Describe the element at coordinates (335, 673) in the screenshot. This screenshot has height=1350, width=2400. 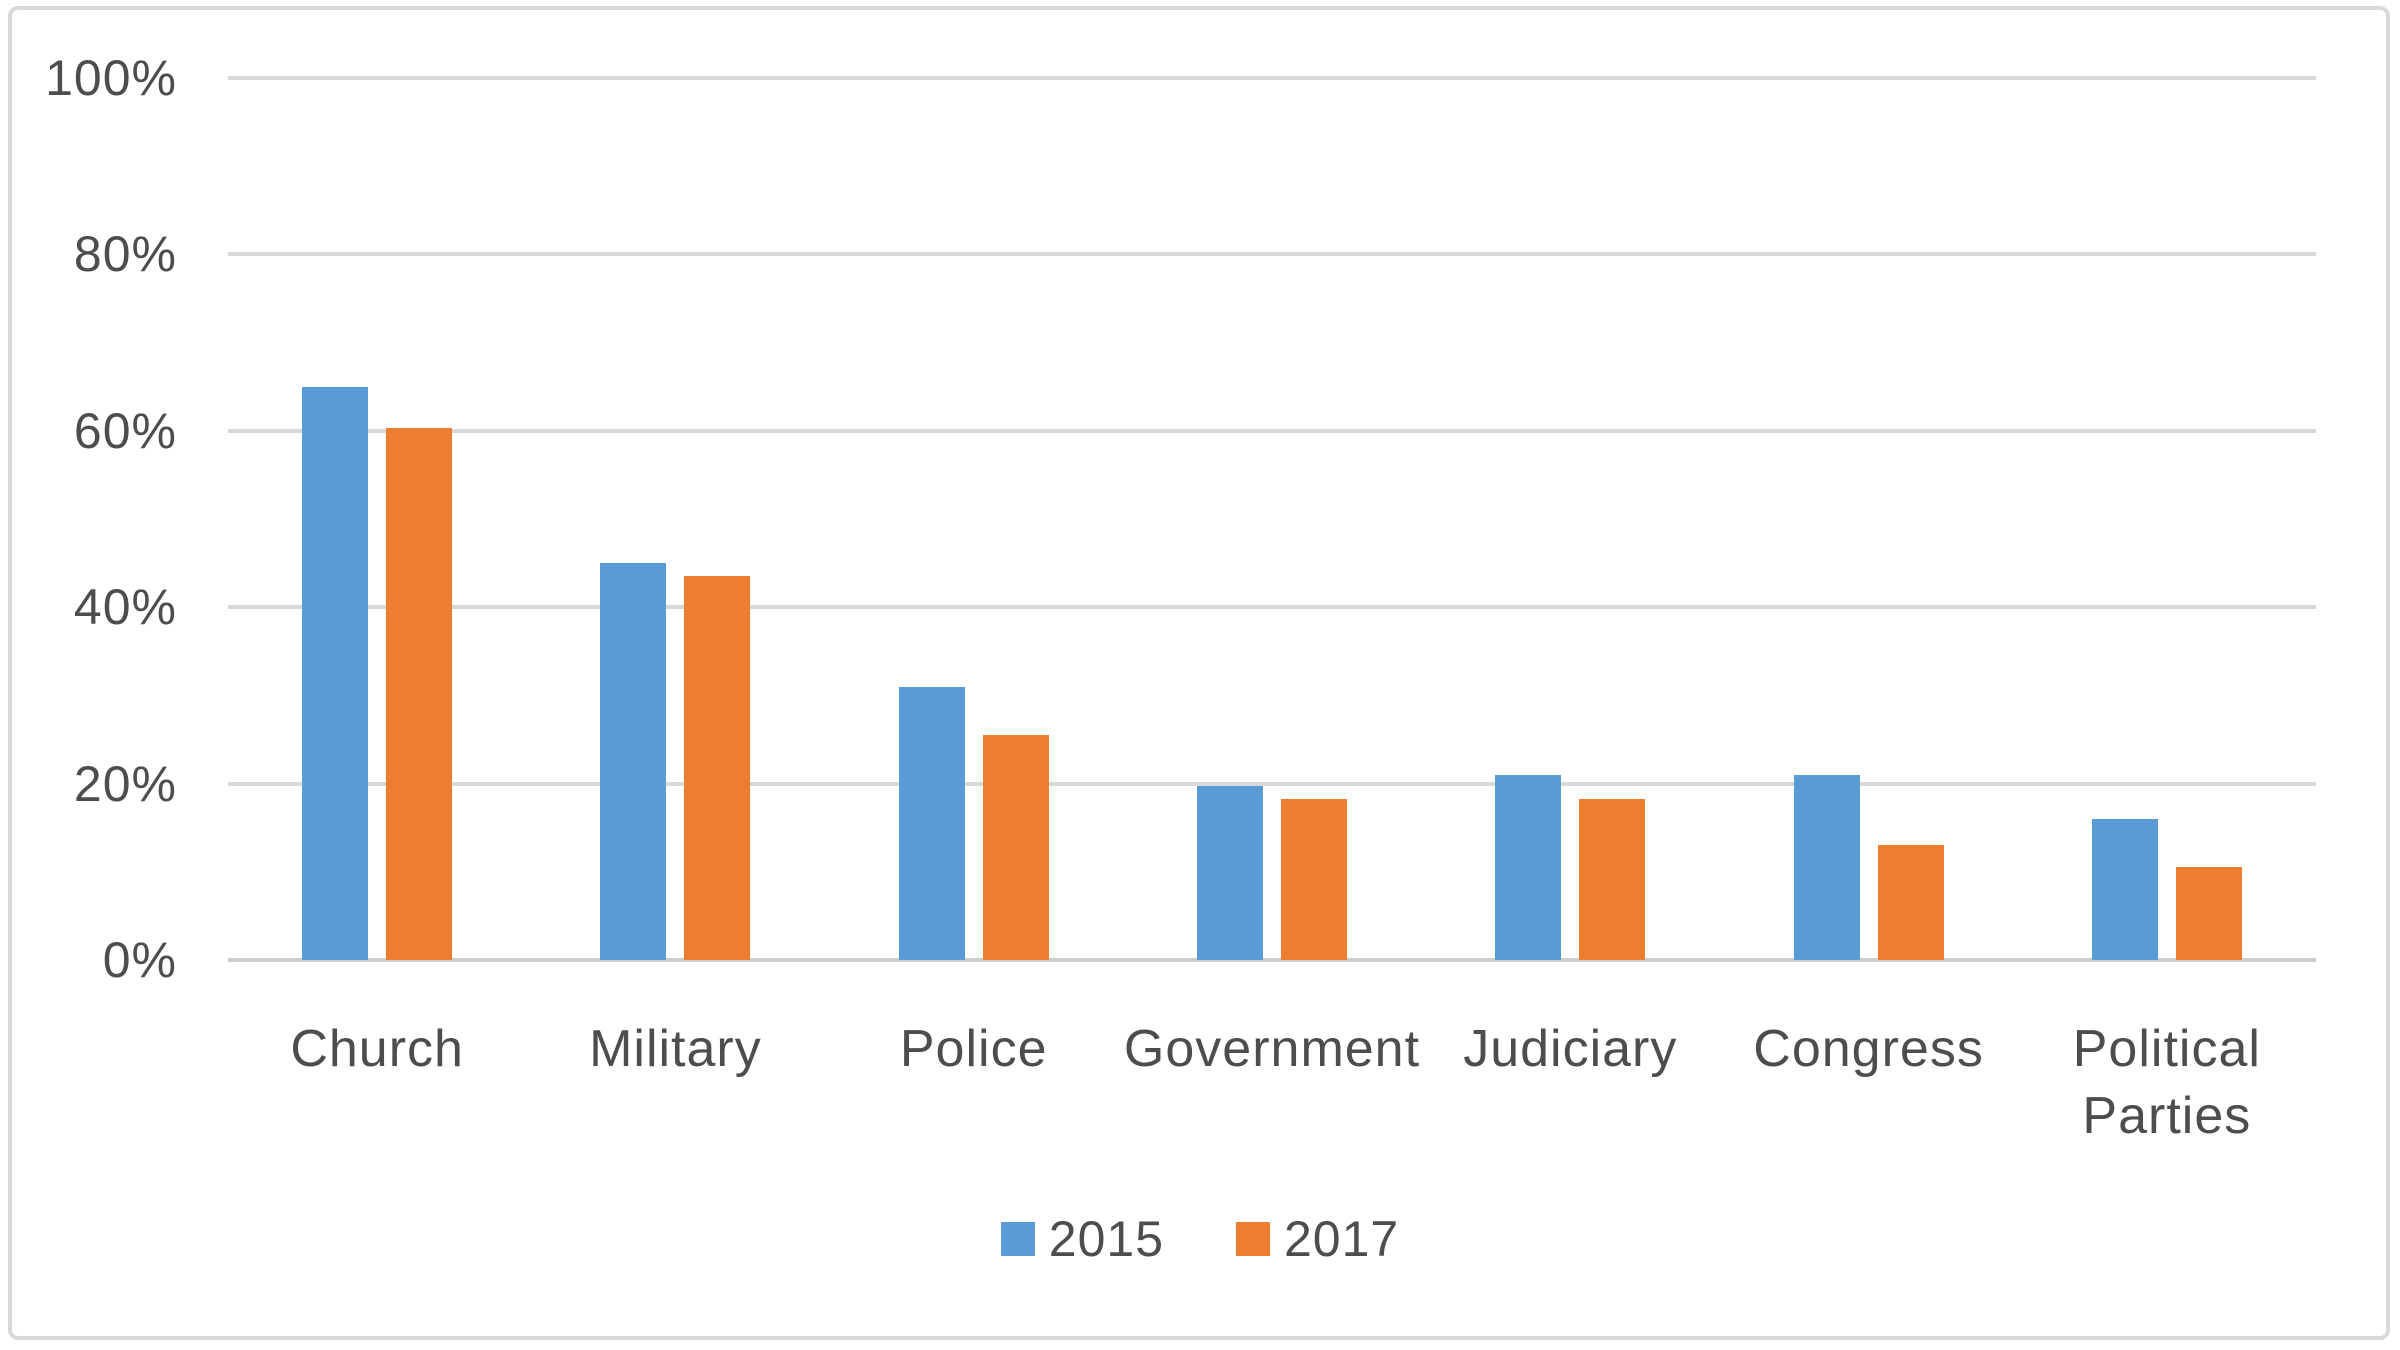
I see `bar-2015-church` at that location.